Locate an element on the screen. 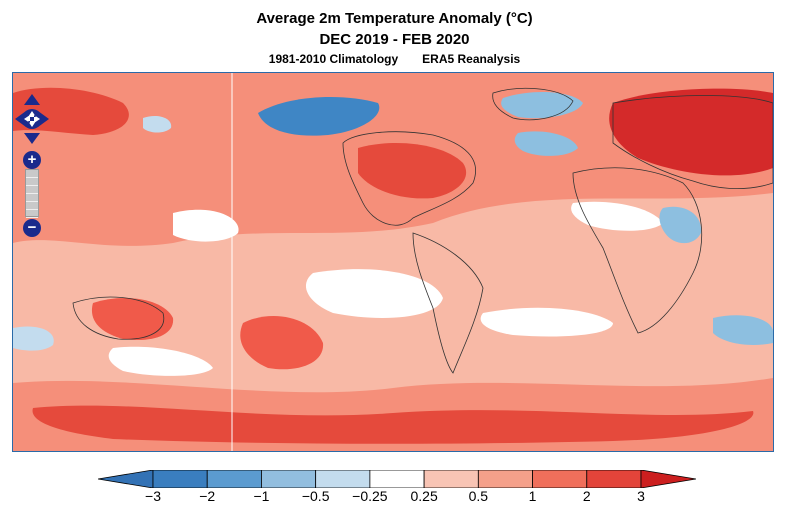 Image resolution: width=789 pixels, height=508 pixels. warm-south-pacific is located at coordinates (282, 342).